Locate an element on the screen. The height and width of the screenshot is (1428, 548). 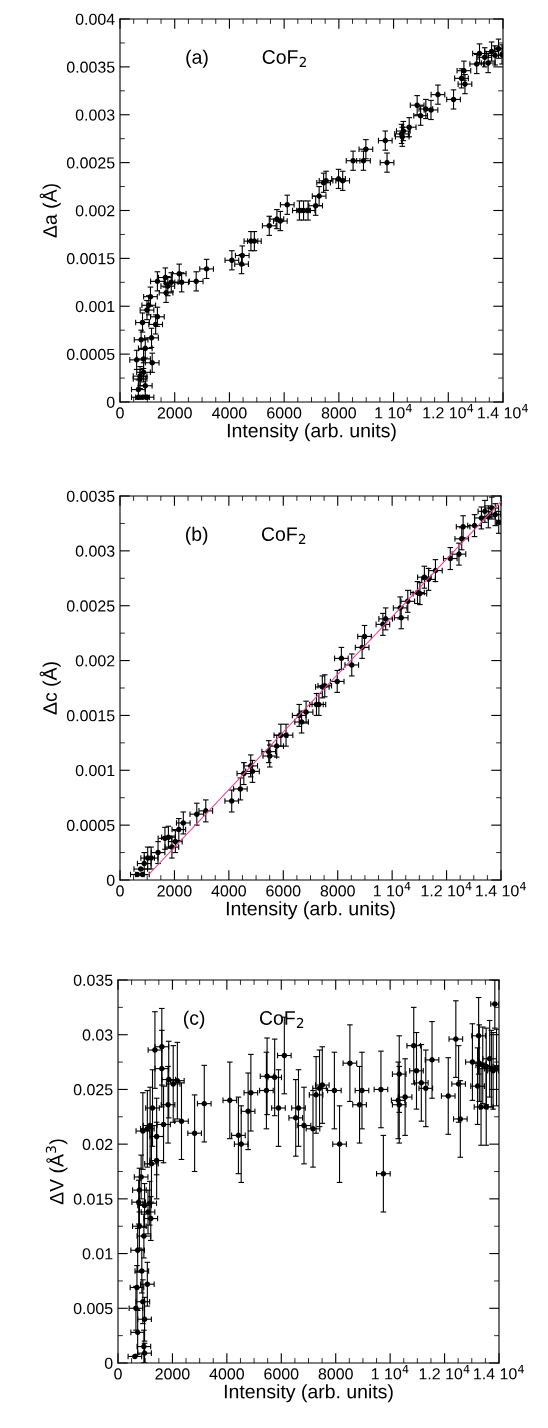
y-tick-label: 0.03 is located at coordinates (97, 1035).